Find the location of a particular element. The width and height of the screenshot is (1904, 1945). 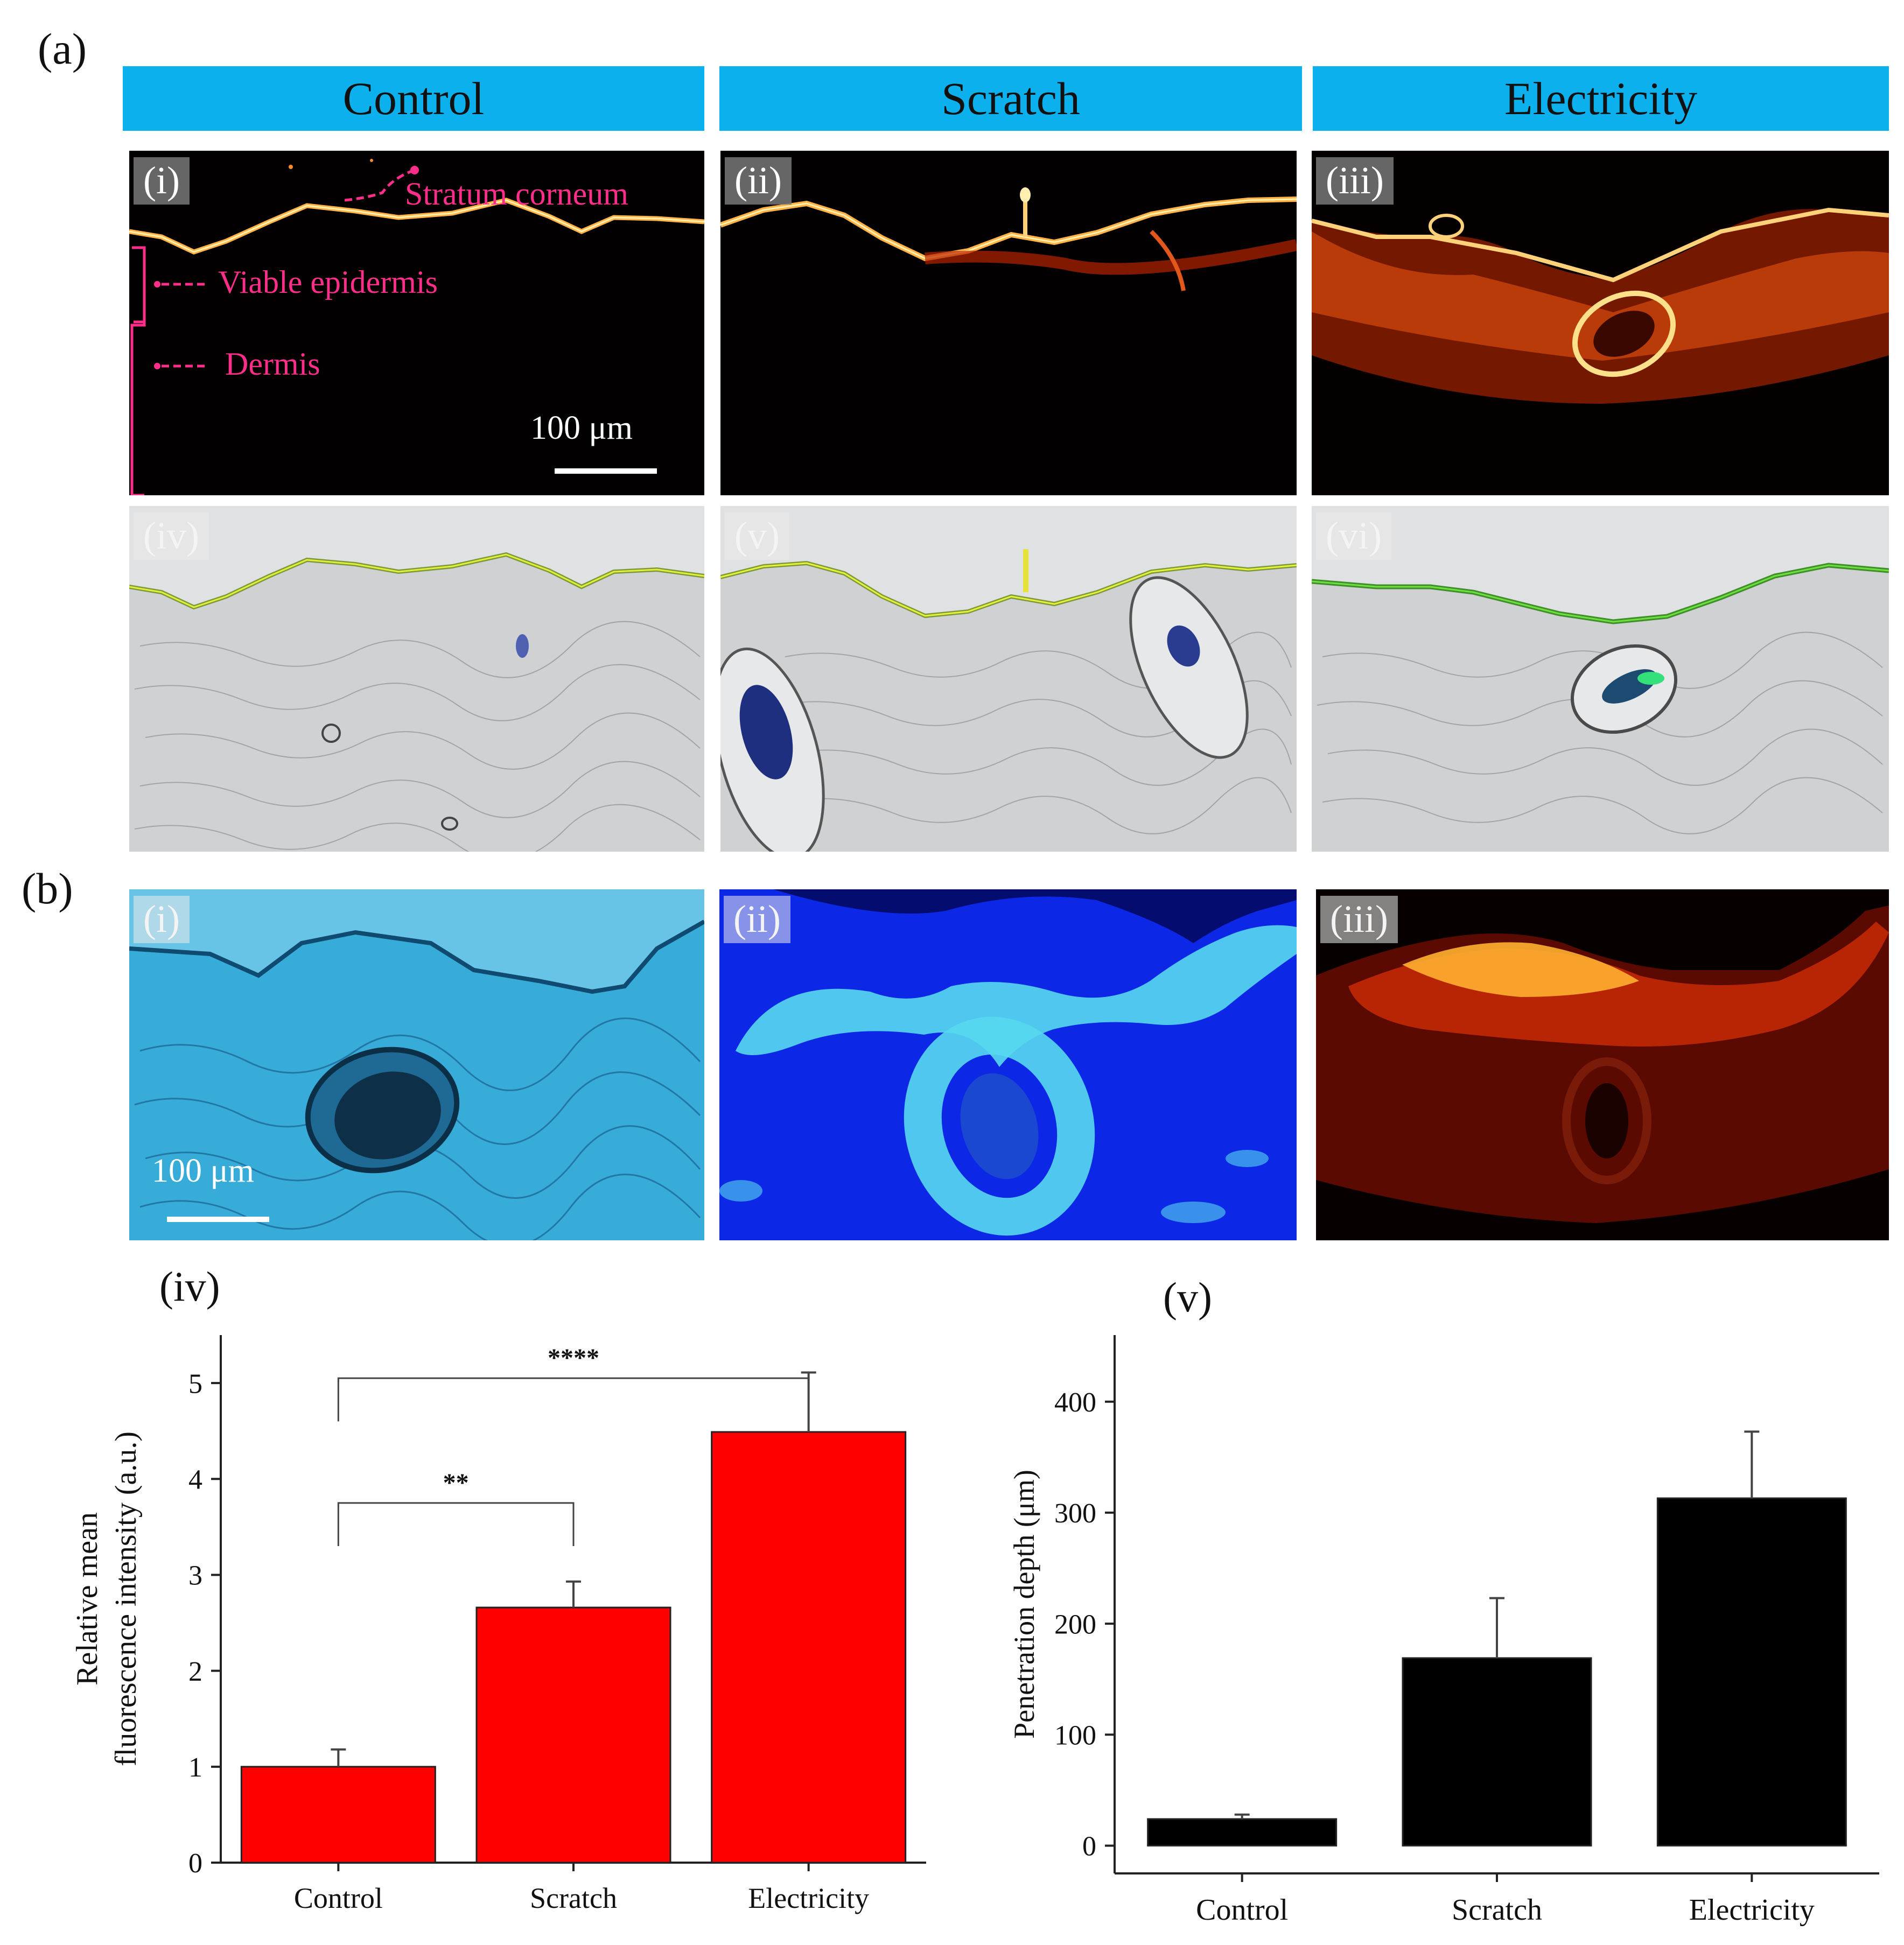

annotation-dermis: Dermis is located at coordinates (272, 364).